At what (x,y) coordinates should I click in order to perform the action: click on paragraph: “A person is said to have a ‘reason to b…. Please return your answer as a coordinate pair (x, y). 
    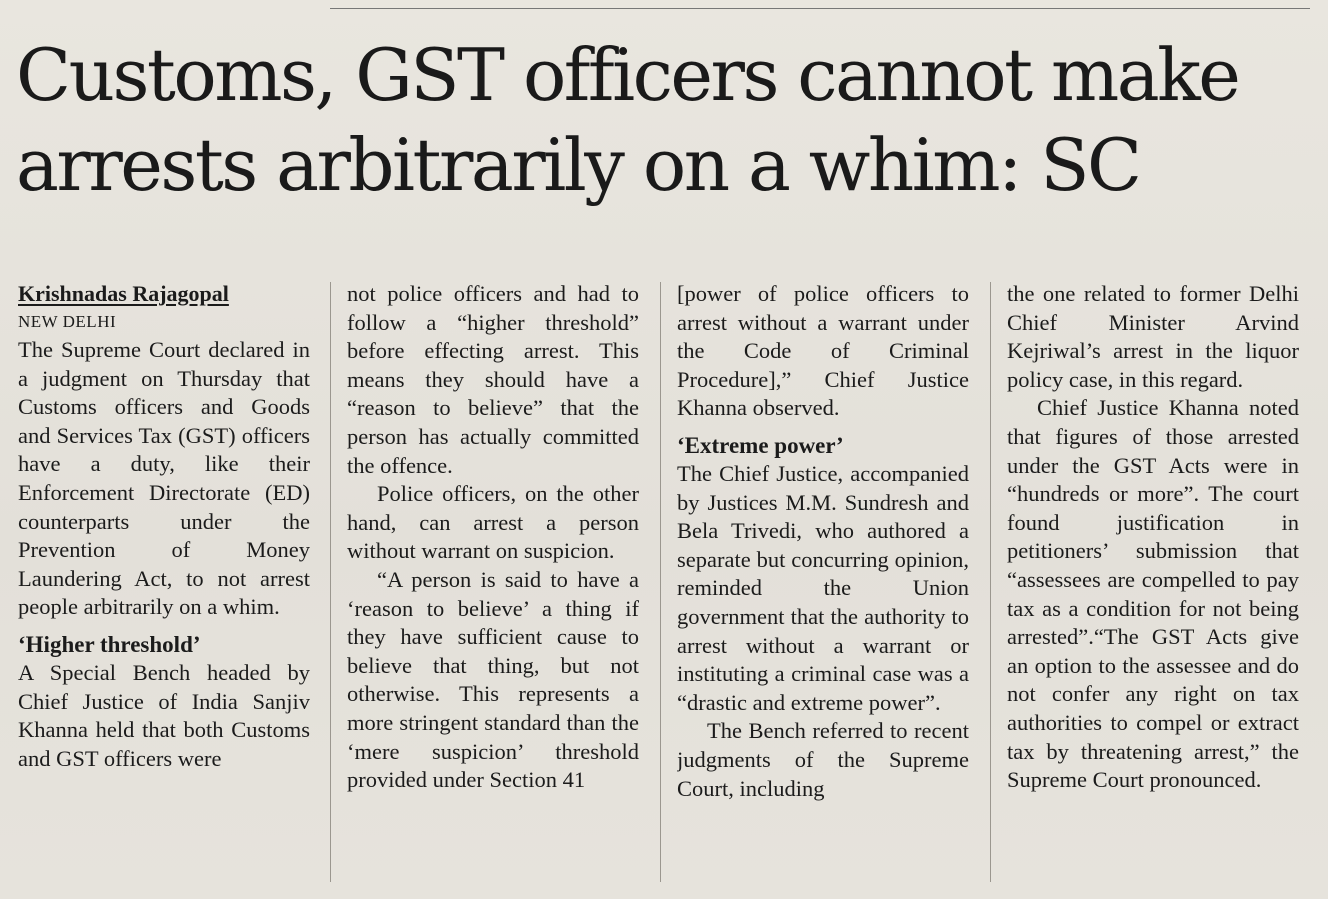
    Looking at the image, I should click on (493, 679).